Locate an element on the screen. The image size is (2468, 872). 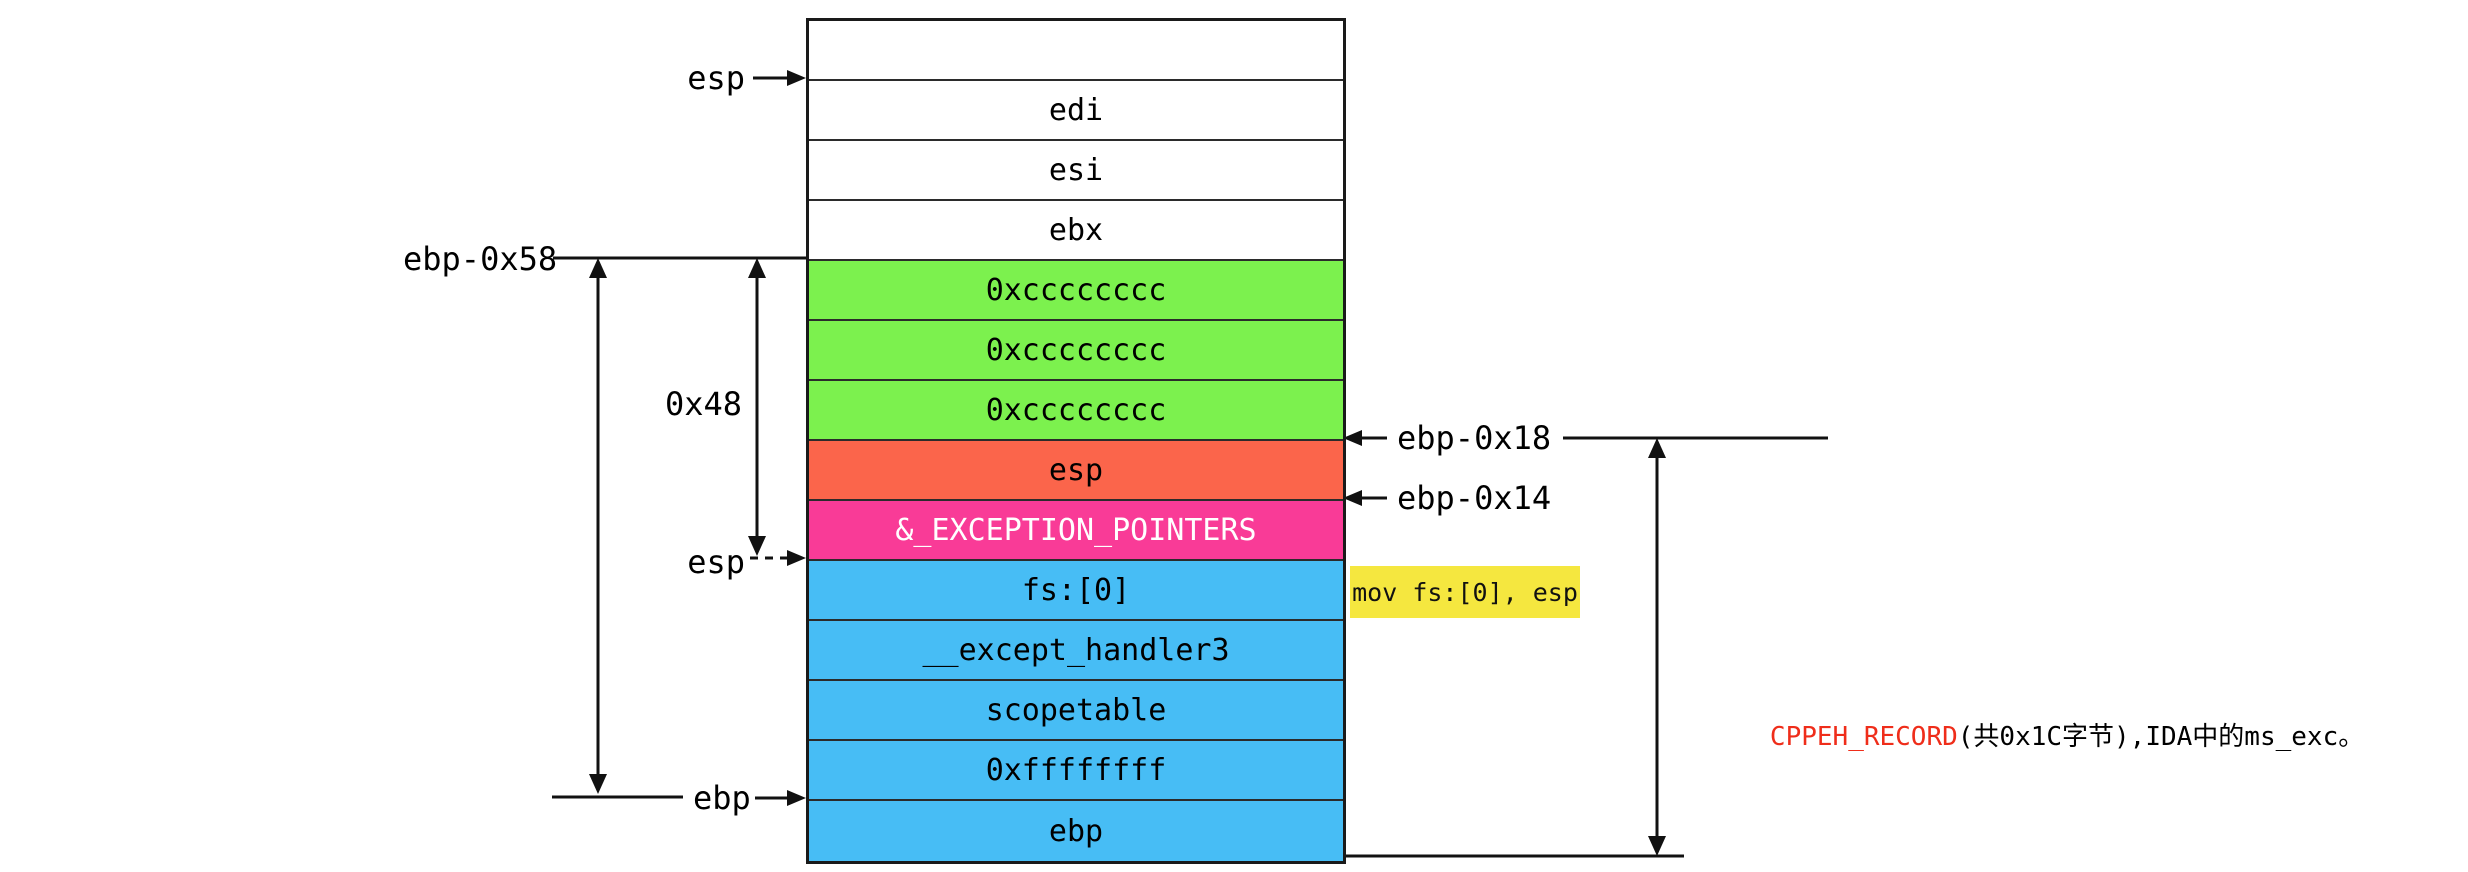
stack-cell-edi: edi is located at coordinates (1076, 111).